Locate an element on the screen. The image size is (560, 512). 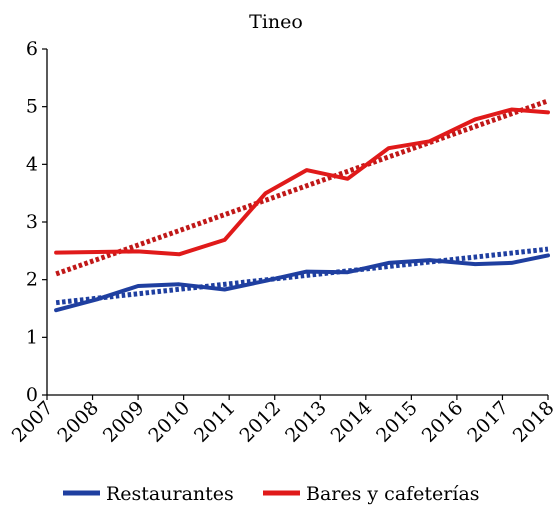
x-tick-label: 2014 is located at coordinates (352, 422).